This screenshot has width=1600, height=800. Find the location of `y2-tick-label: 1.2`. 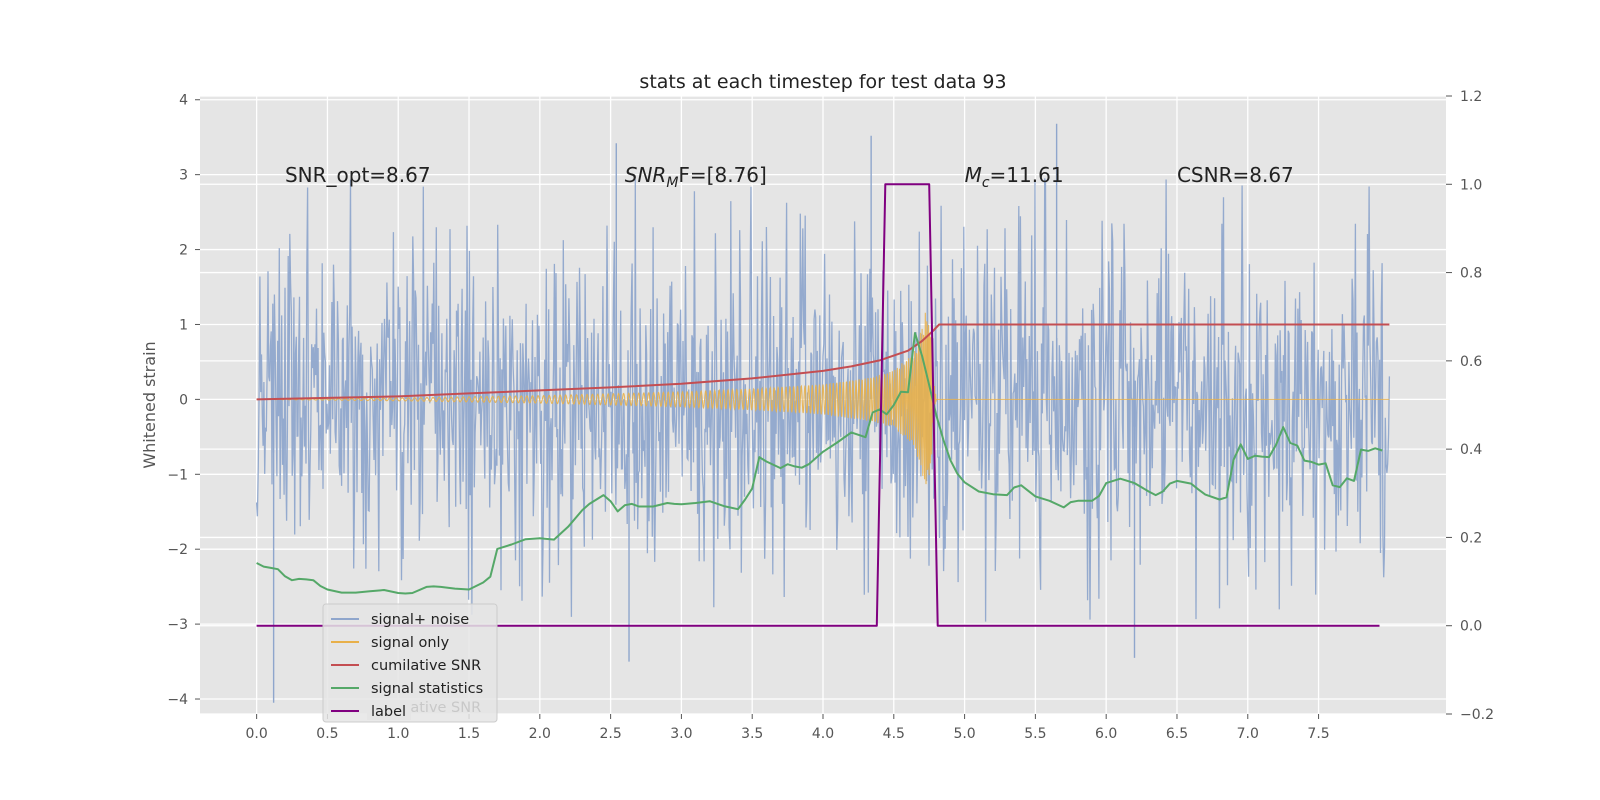

y2-tick-label: 1.2 is located at coordinates (1471, 97).